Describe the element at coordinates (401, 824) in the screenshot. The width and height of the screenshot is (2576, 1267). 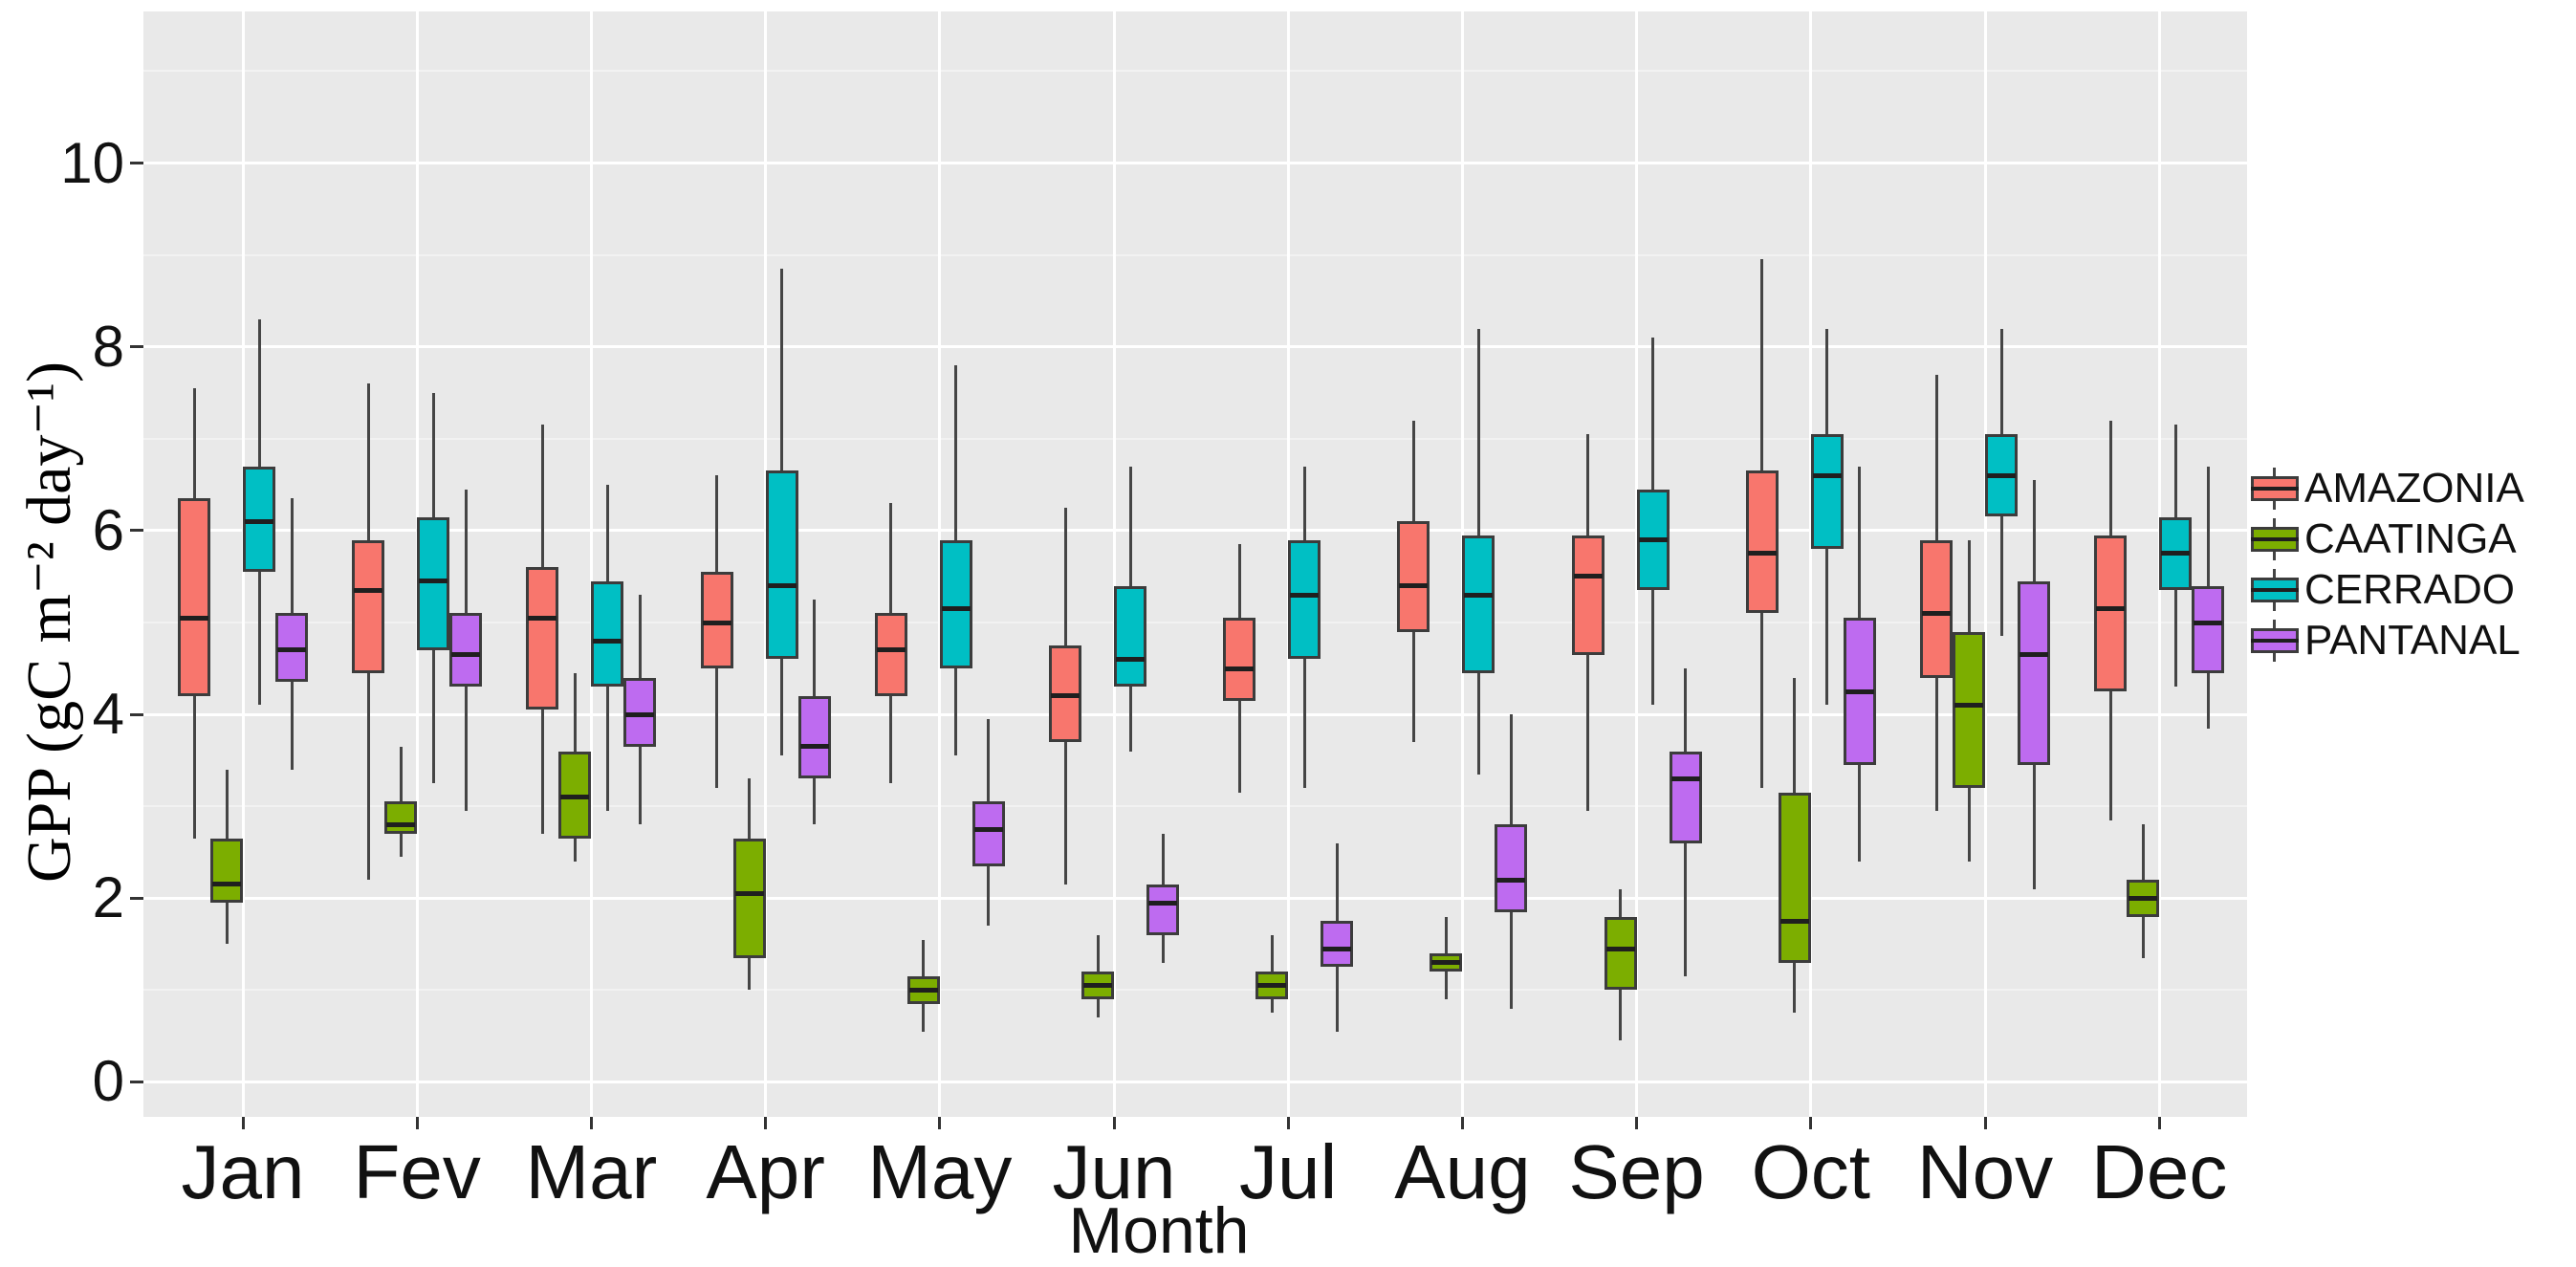
I see `median-caatinga-fev` at that location.